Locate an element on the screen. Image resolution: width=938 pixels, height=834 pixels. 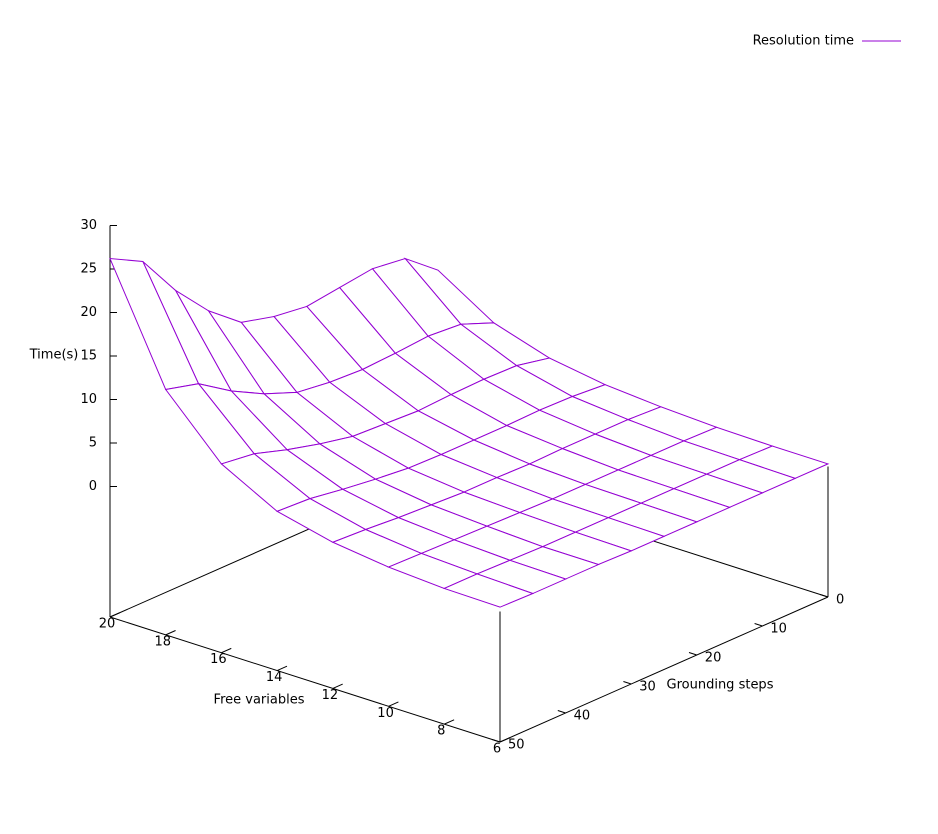
y-tick-label: 18 is located at coordinates (162, 641).